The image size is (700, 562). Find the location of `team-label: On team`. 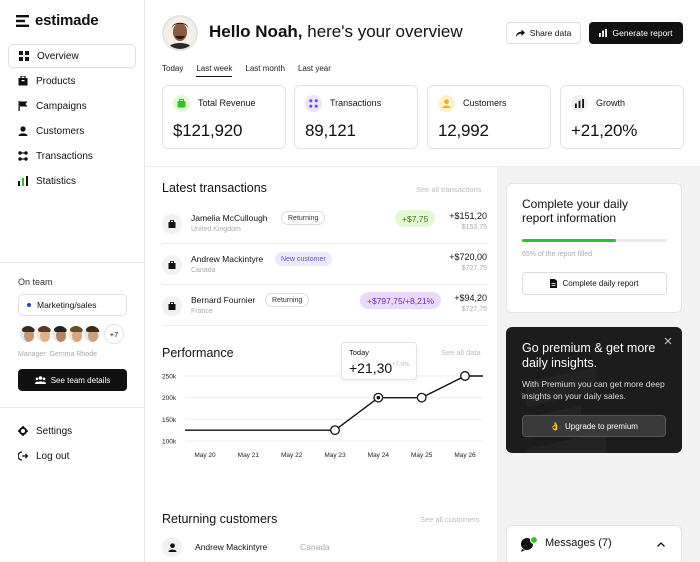

team-label: On team is located at coordinates (35, 282).